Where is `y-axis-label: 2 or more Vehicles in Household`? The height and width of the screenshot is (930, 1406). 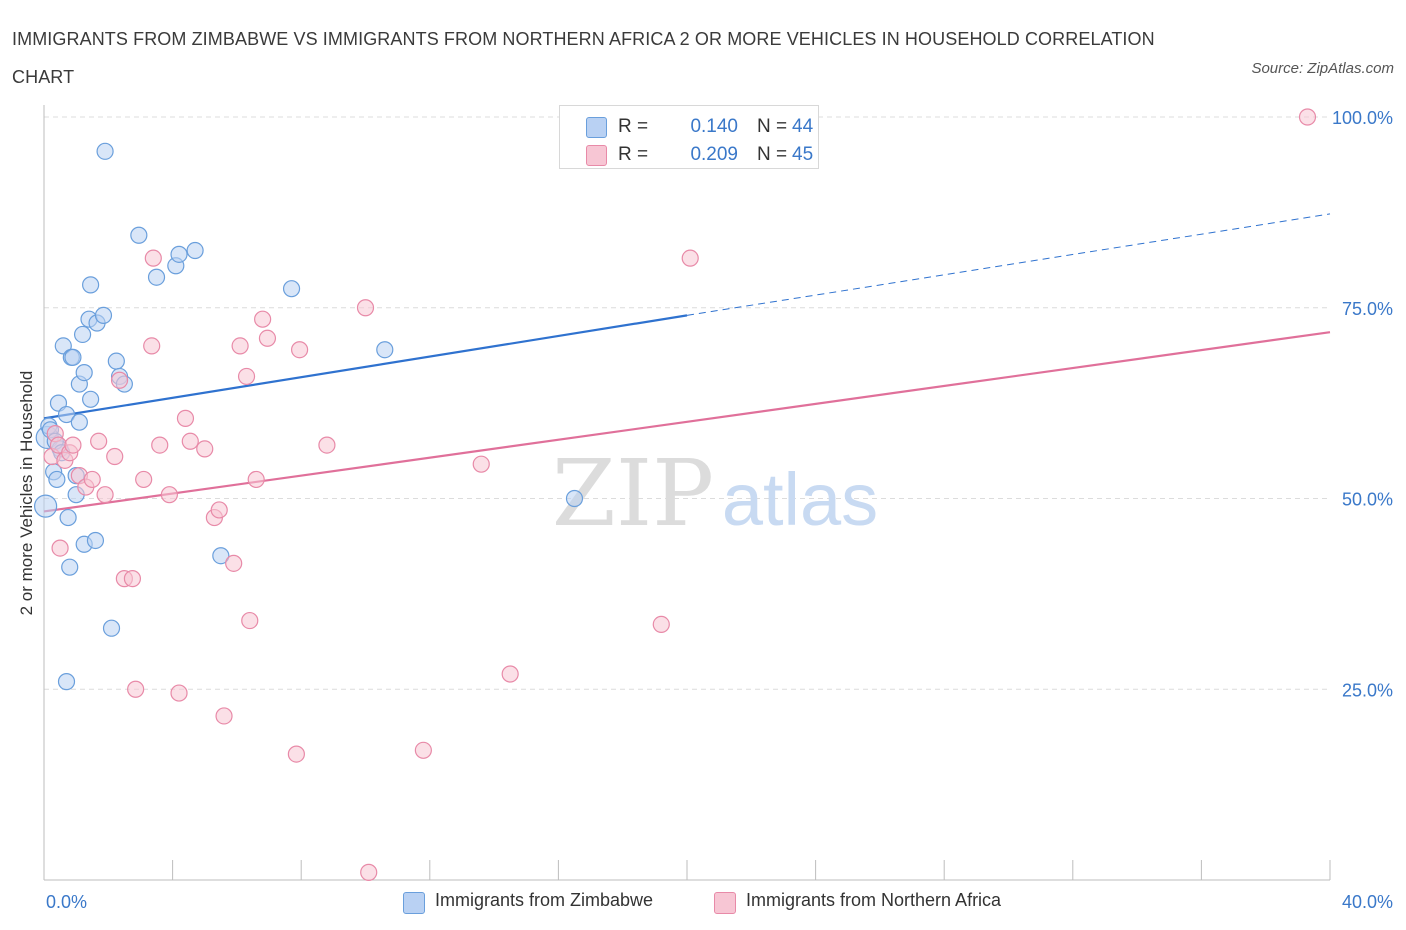 y-axis-label: 2 or more Vehicles in Household is located at coordinates (26, 493).